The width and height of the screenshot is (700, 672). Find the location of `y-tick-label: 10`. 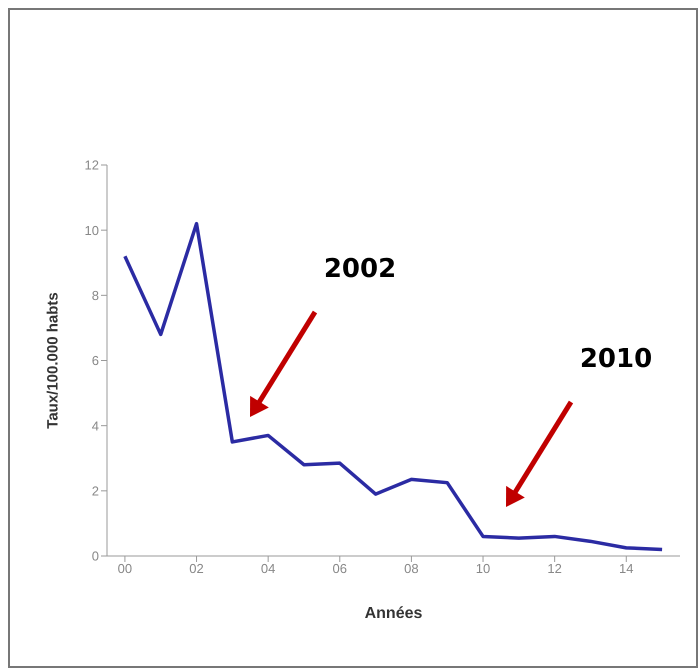

y-tick-label: 10 is located at coordinates (91, 230).